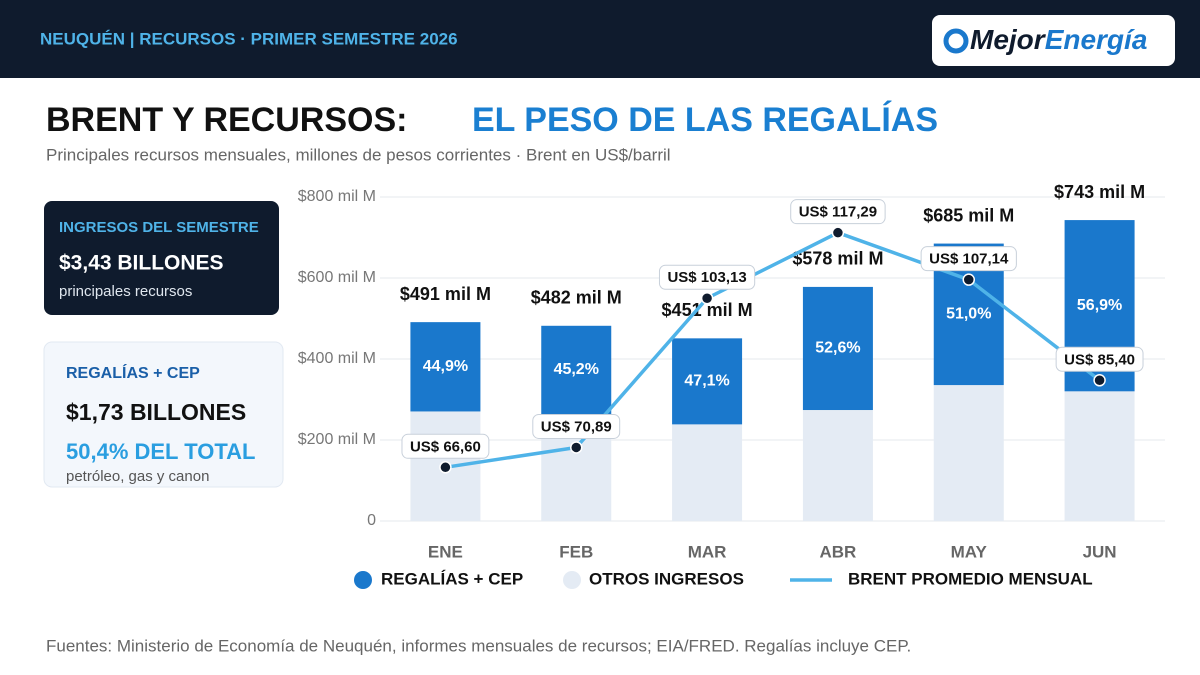  What do you see at coordinates (837, 259) in the screenshot?
I see `total-label: $578 mil M` at bounding box center [837, 259].